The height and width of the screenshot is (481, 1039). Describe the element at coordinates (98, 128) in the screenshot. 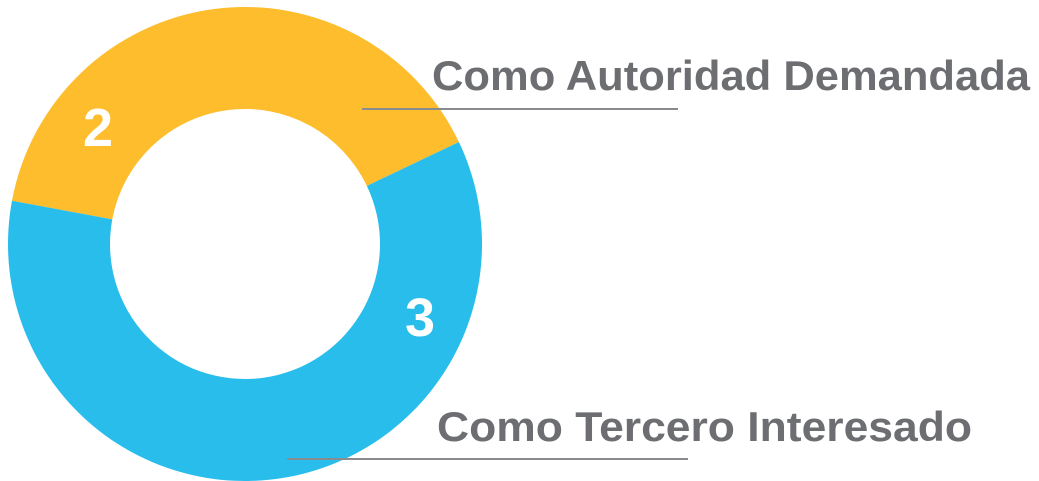

I see `value-label: 2` at that location.